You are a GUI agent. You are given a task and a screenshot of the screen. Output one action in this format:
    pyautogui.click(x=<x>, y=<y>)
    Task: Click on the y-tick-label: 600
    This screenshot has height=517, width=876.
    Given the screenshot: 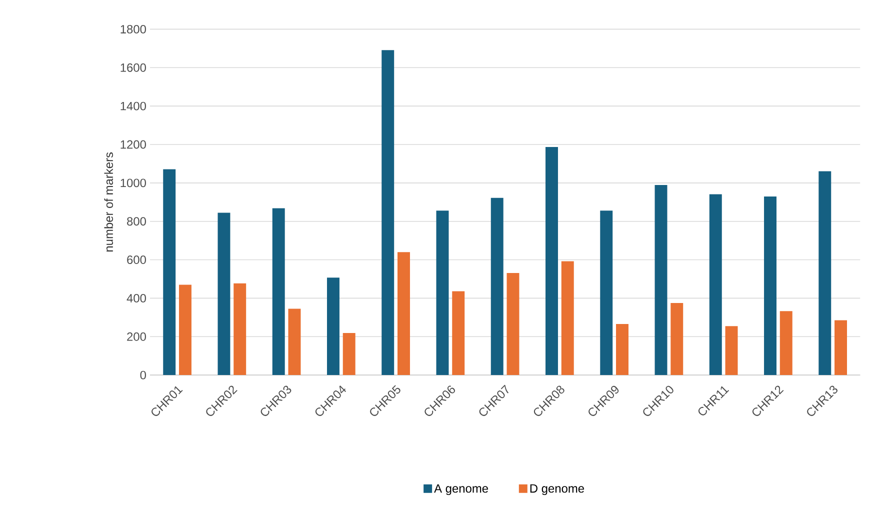 What is the action you would take?
    pyautogui.click(x=136, y=260)
    